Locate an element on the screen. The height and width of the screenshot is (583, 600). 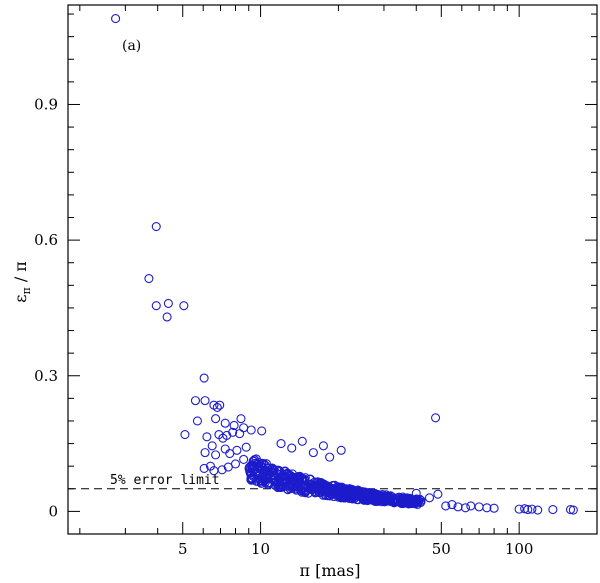
panel-label: (a) is located at coordinates (131, 46).